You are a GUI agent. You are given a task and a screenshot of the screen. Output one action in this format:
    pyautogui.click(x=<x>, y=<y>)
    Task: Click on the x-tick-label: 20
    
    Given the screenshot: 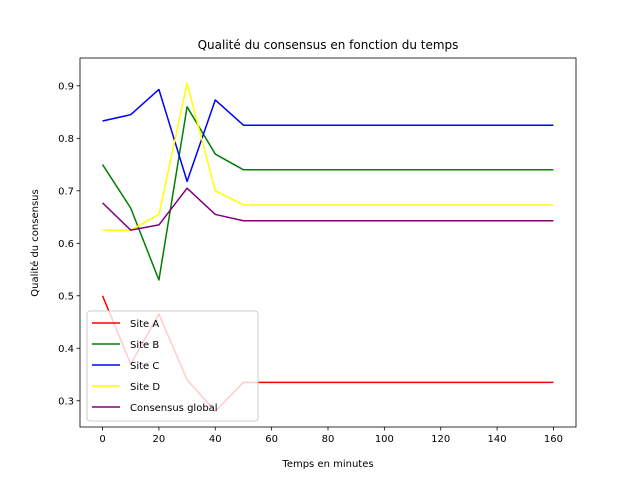 What is the action you would take?
    pyautogui.click(x=159, y=439)
    